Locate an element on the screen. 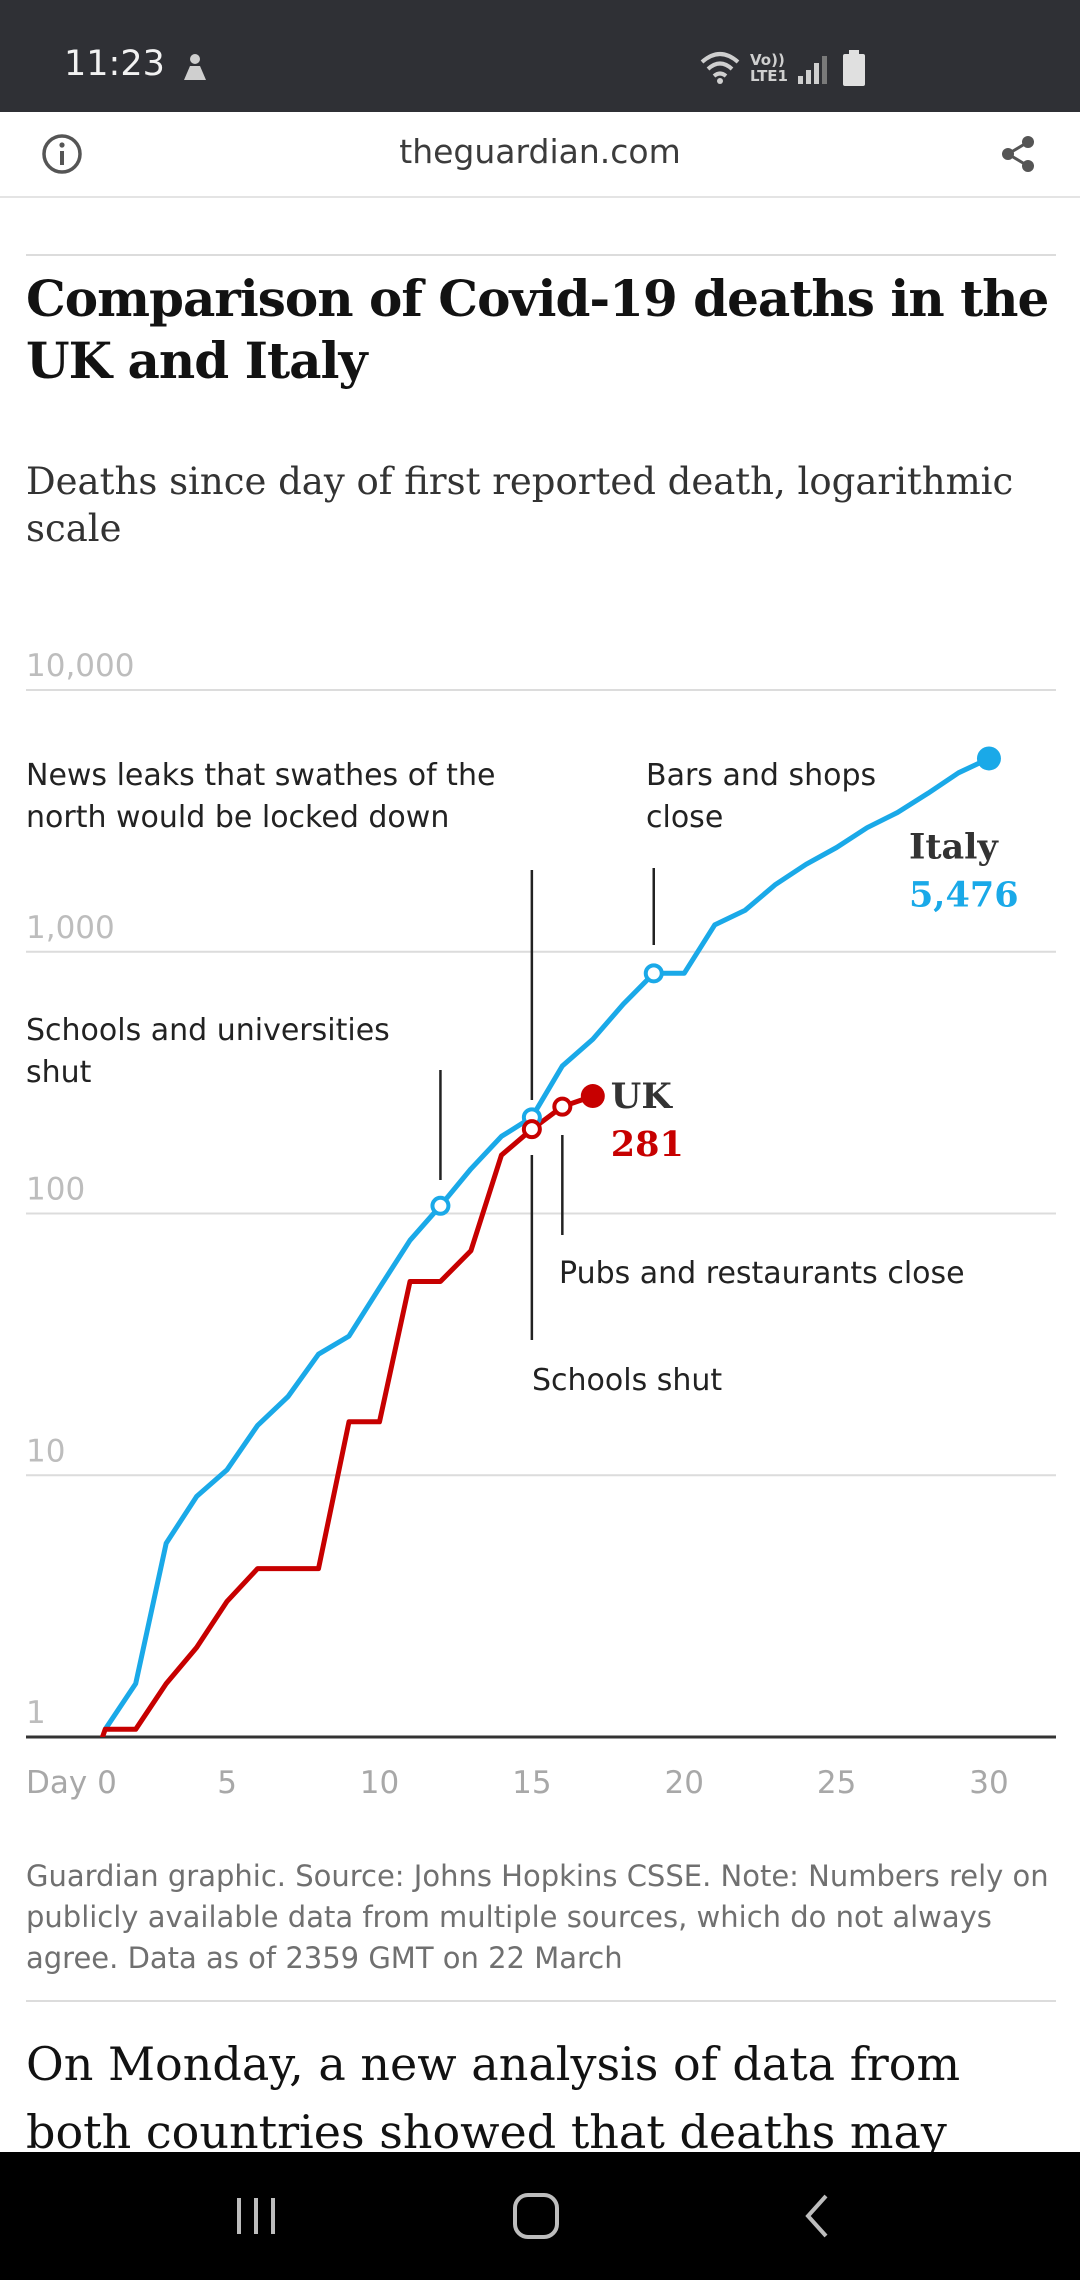  y-tick-label: 100 is located at coordinates (55, 1190).